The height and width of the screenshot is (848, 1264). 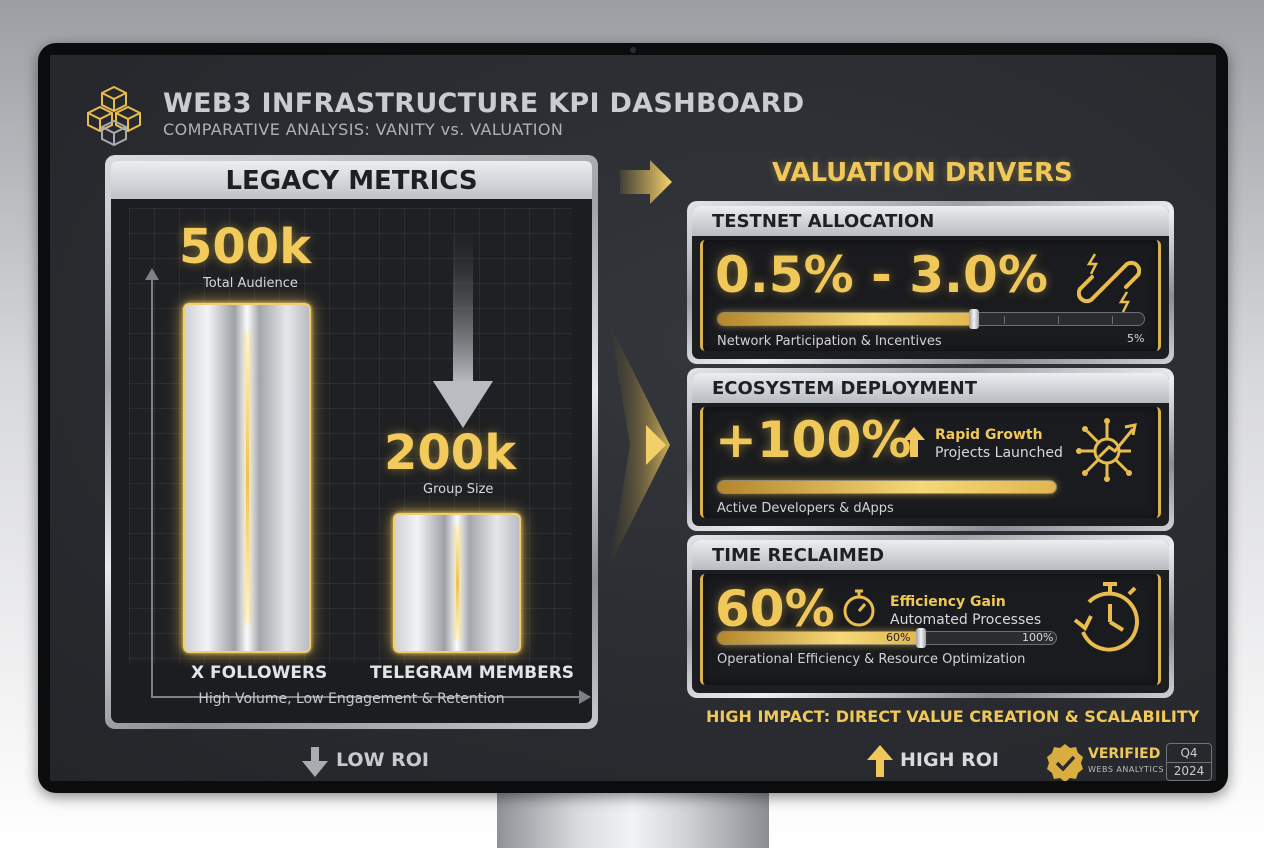 What do you see at coordinates (484, 103) in the screenshot?
I see `page-title: WEB3 INFRASTRUCTURE KPI DASHBOARD` at bounding box center [484, 103].